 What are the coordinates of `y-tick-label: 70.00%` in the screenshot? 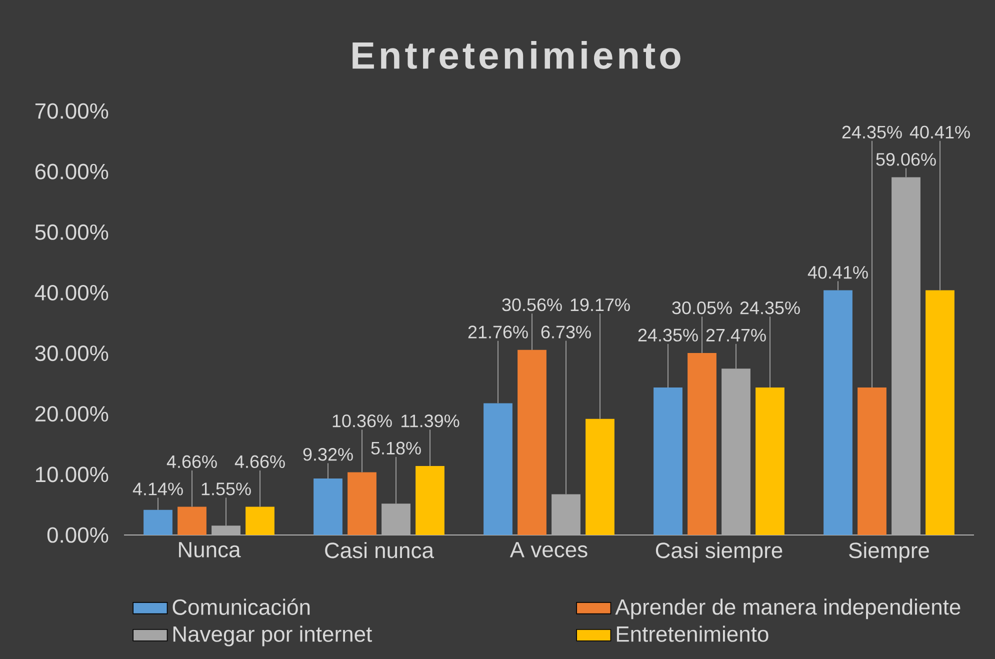 It's located at (71, 111).